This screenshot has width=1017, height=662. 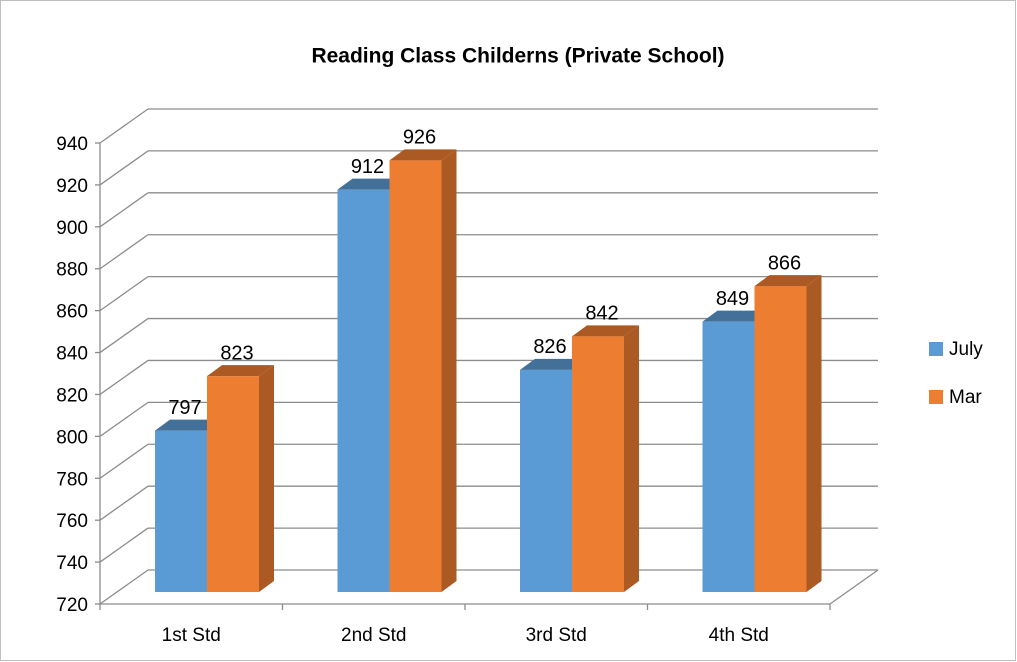 I want to click on data-label: 912, so click(x=367, y=167).